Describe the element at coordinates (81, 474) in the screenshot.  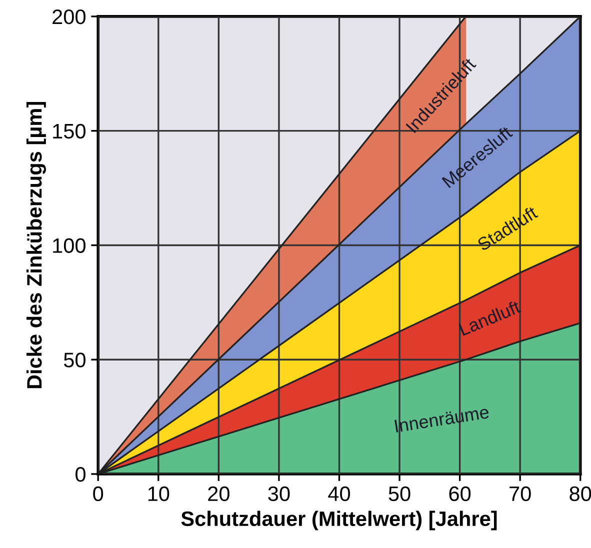
I see `y-tick-label: 0` at that location.